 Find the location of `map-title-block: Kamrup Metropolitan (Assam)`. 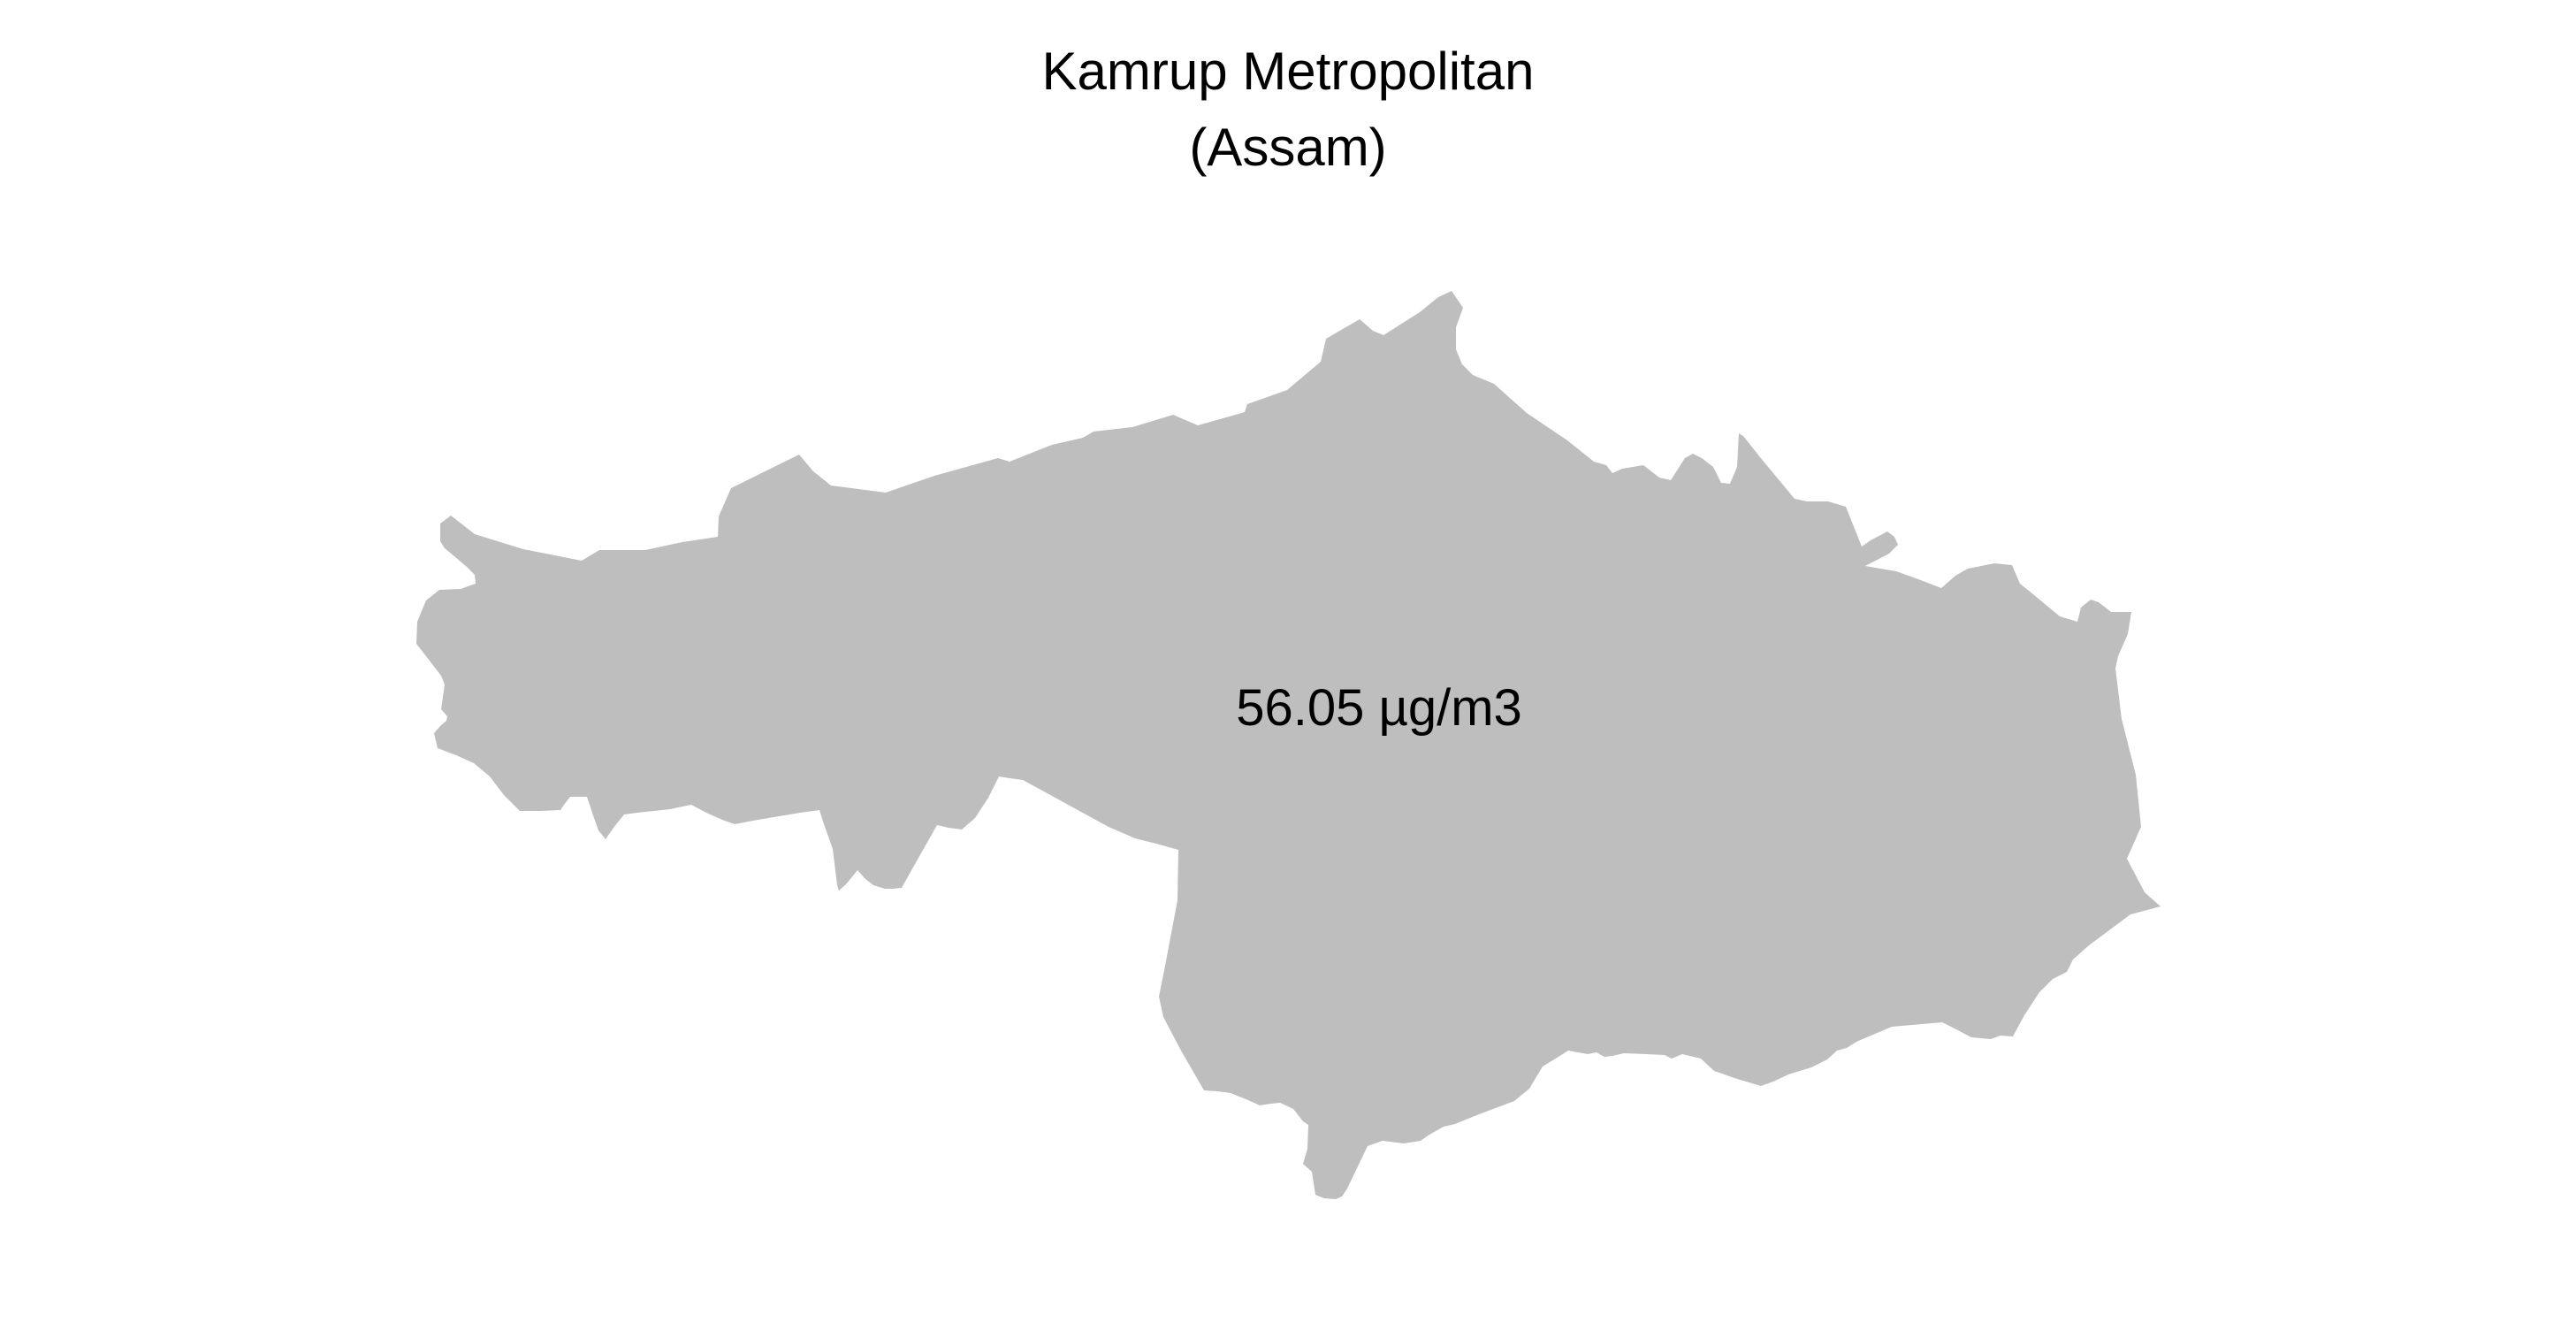

map-title-block: Kamrup Metropolitan (Assam) is located at coordinates (1288, 110).